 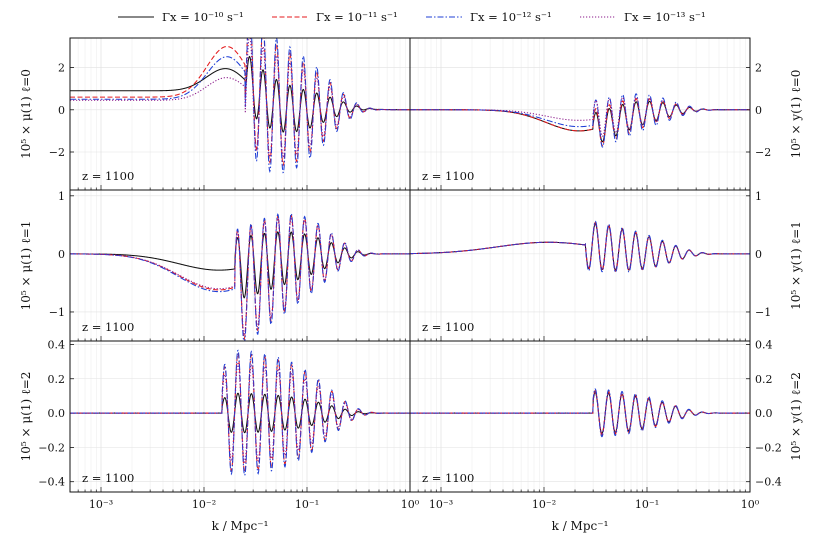 I want to click on legend-label: Γx = 10⁻¹¹ s⁻¹, so click(x=357, y=17).